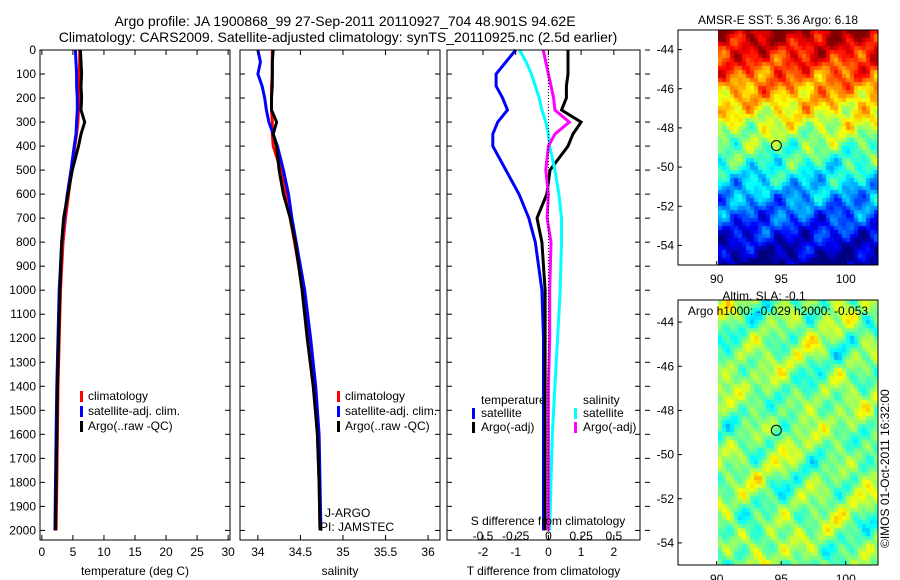 The height and width of the screenshot is (580, 900). Describe the element at coordinates (782, 576) in the screenshot. I see `sla-map-xtick-label: 95` at that location.